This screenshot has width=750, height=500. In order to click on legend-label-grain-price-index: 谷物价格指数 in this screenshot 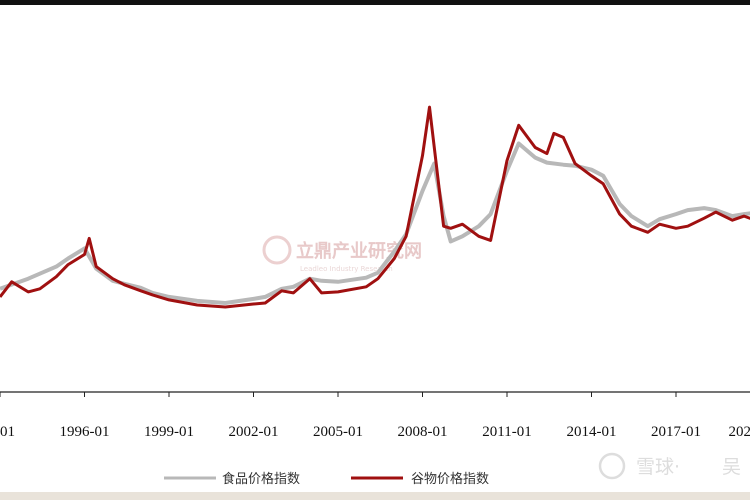, I will do `click(450, 479)`.